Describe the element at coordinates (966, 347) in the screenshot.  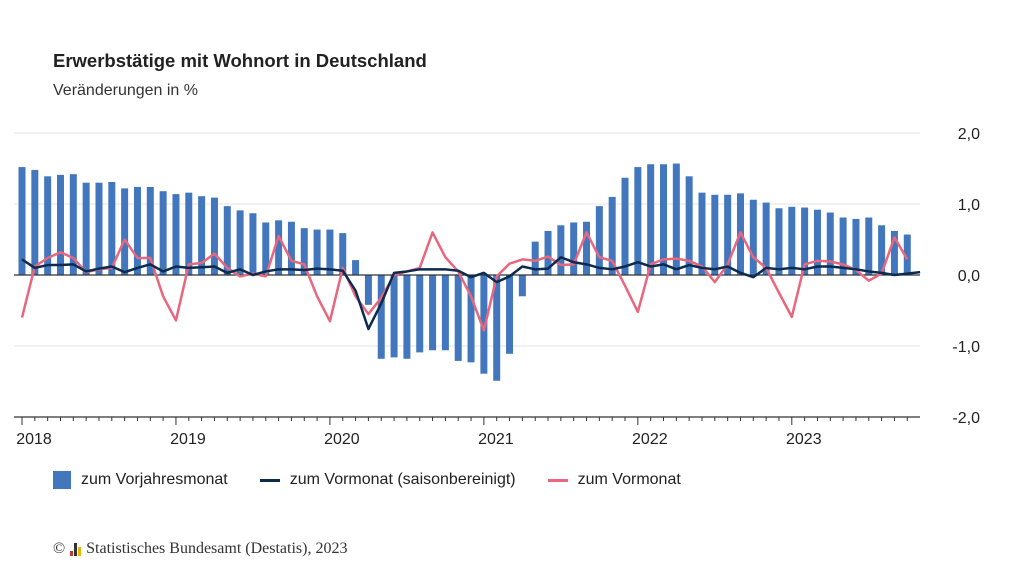
I see `y-tick-label: -1,0` at that location.